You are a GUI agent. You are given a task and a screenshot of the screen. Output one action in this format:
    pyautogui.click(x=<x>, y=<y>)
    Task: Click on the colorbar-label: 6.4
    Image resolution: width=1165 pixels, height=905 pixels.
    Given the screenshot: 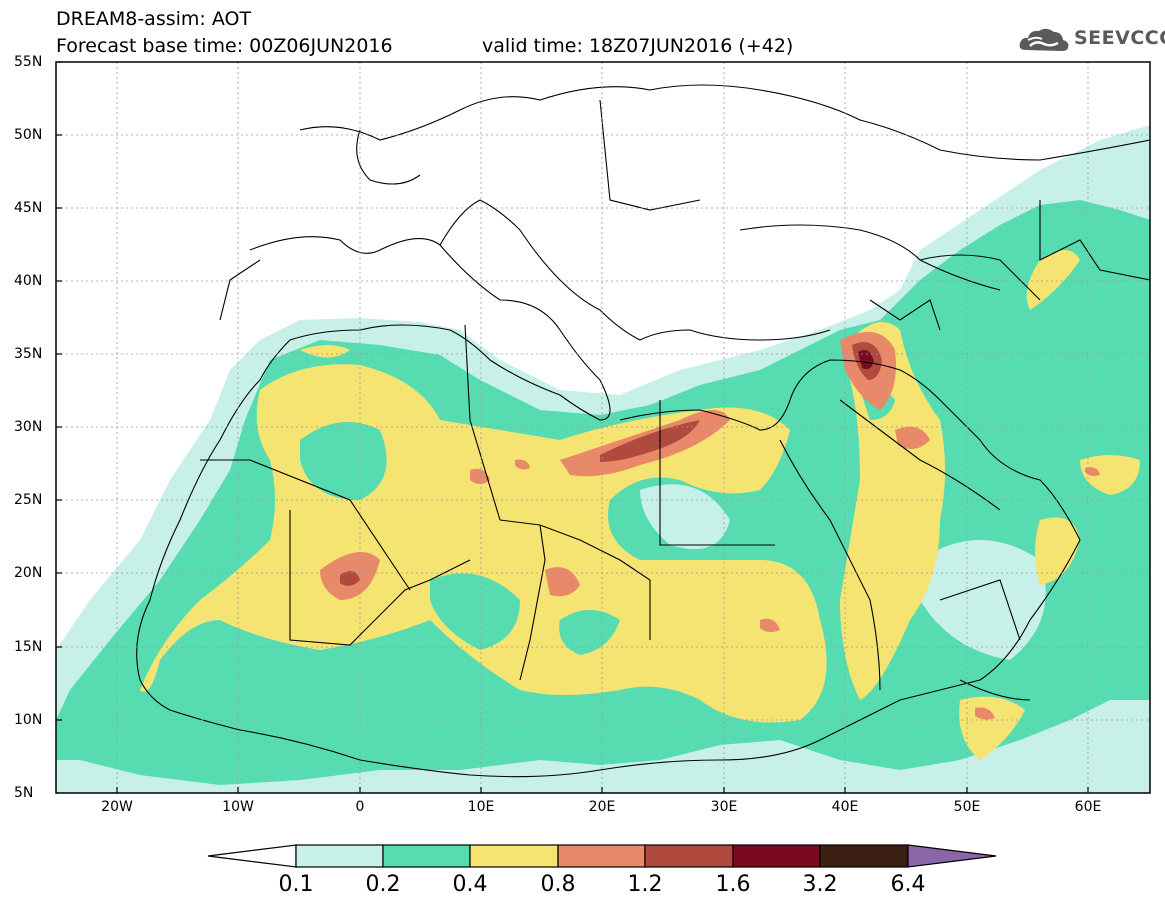 What is the action you would take?
    pyautogui.click(x=908, y=884)
    